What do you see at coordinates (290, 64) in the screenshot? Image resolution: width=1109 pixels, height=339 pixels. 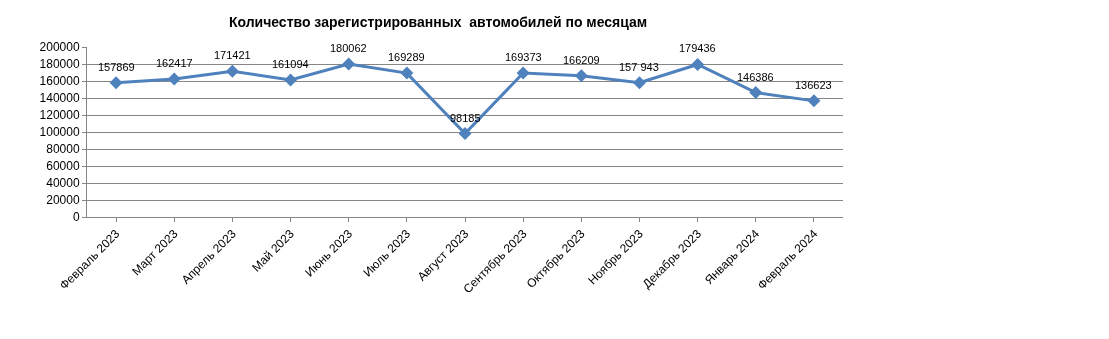 I see `data-label: 161094` at bounding box center [290, 64].